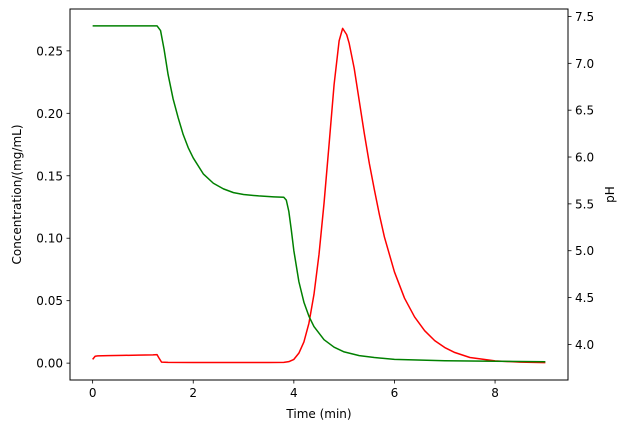  I want to click on x-tick-label: 4, so click(294, 393).